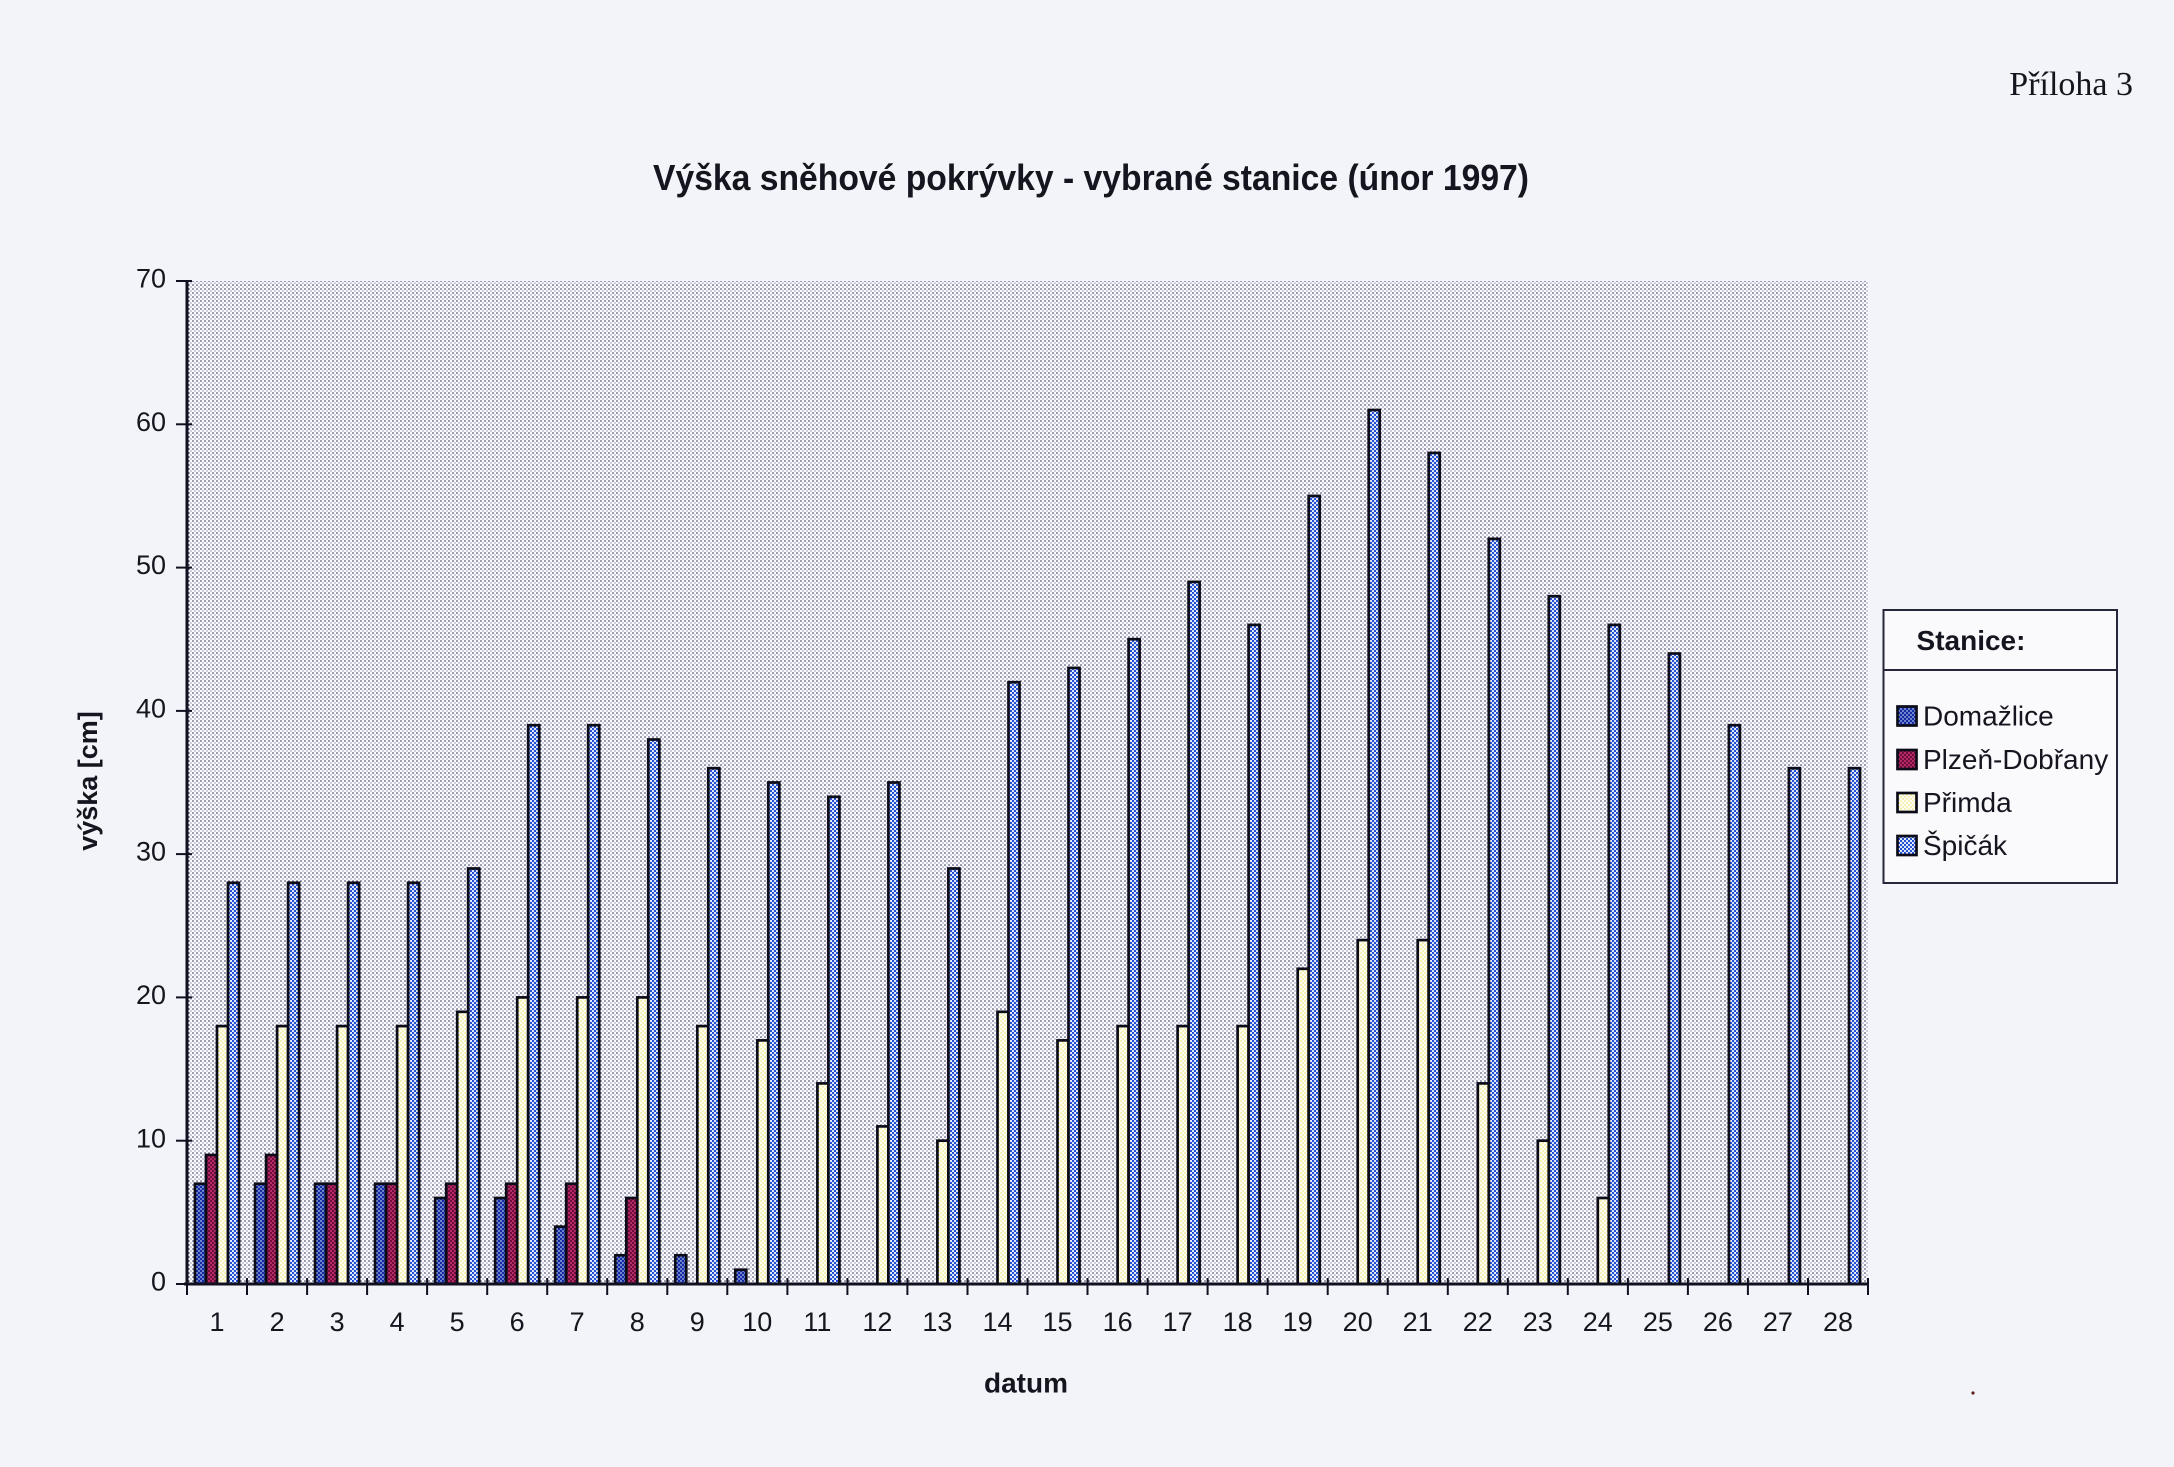 The width and height of the screenshot is (2174, 1467). I want to click on svg-text: 30, so click(151, 852).